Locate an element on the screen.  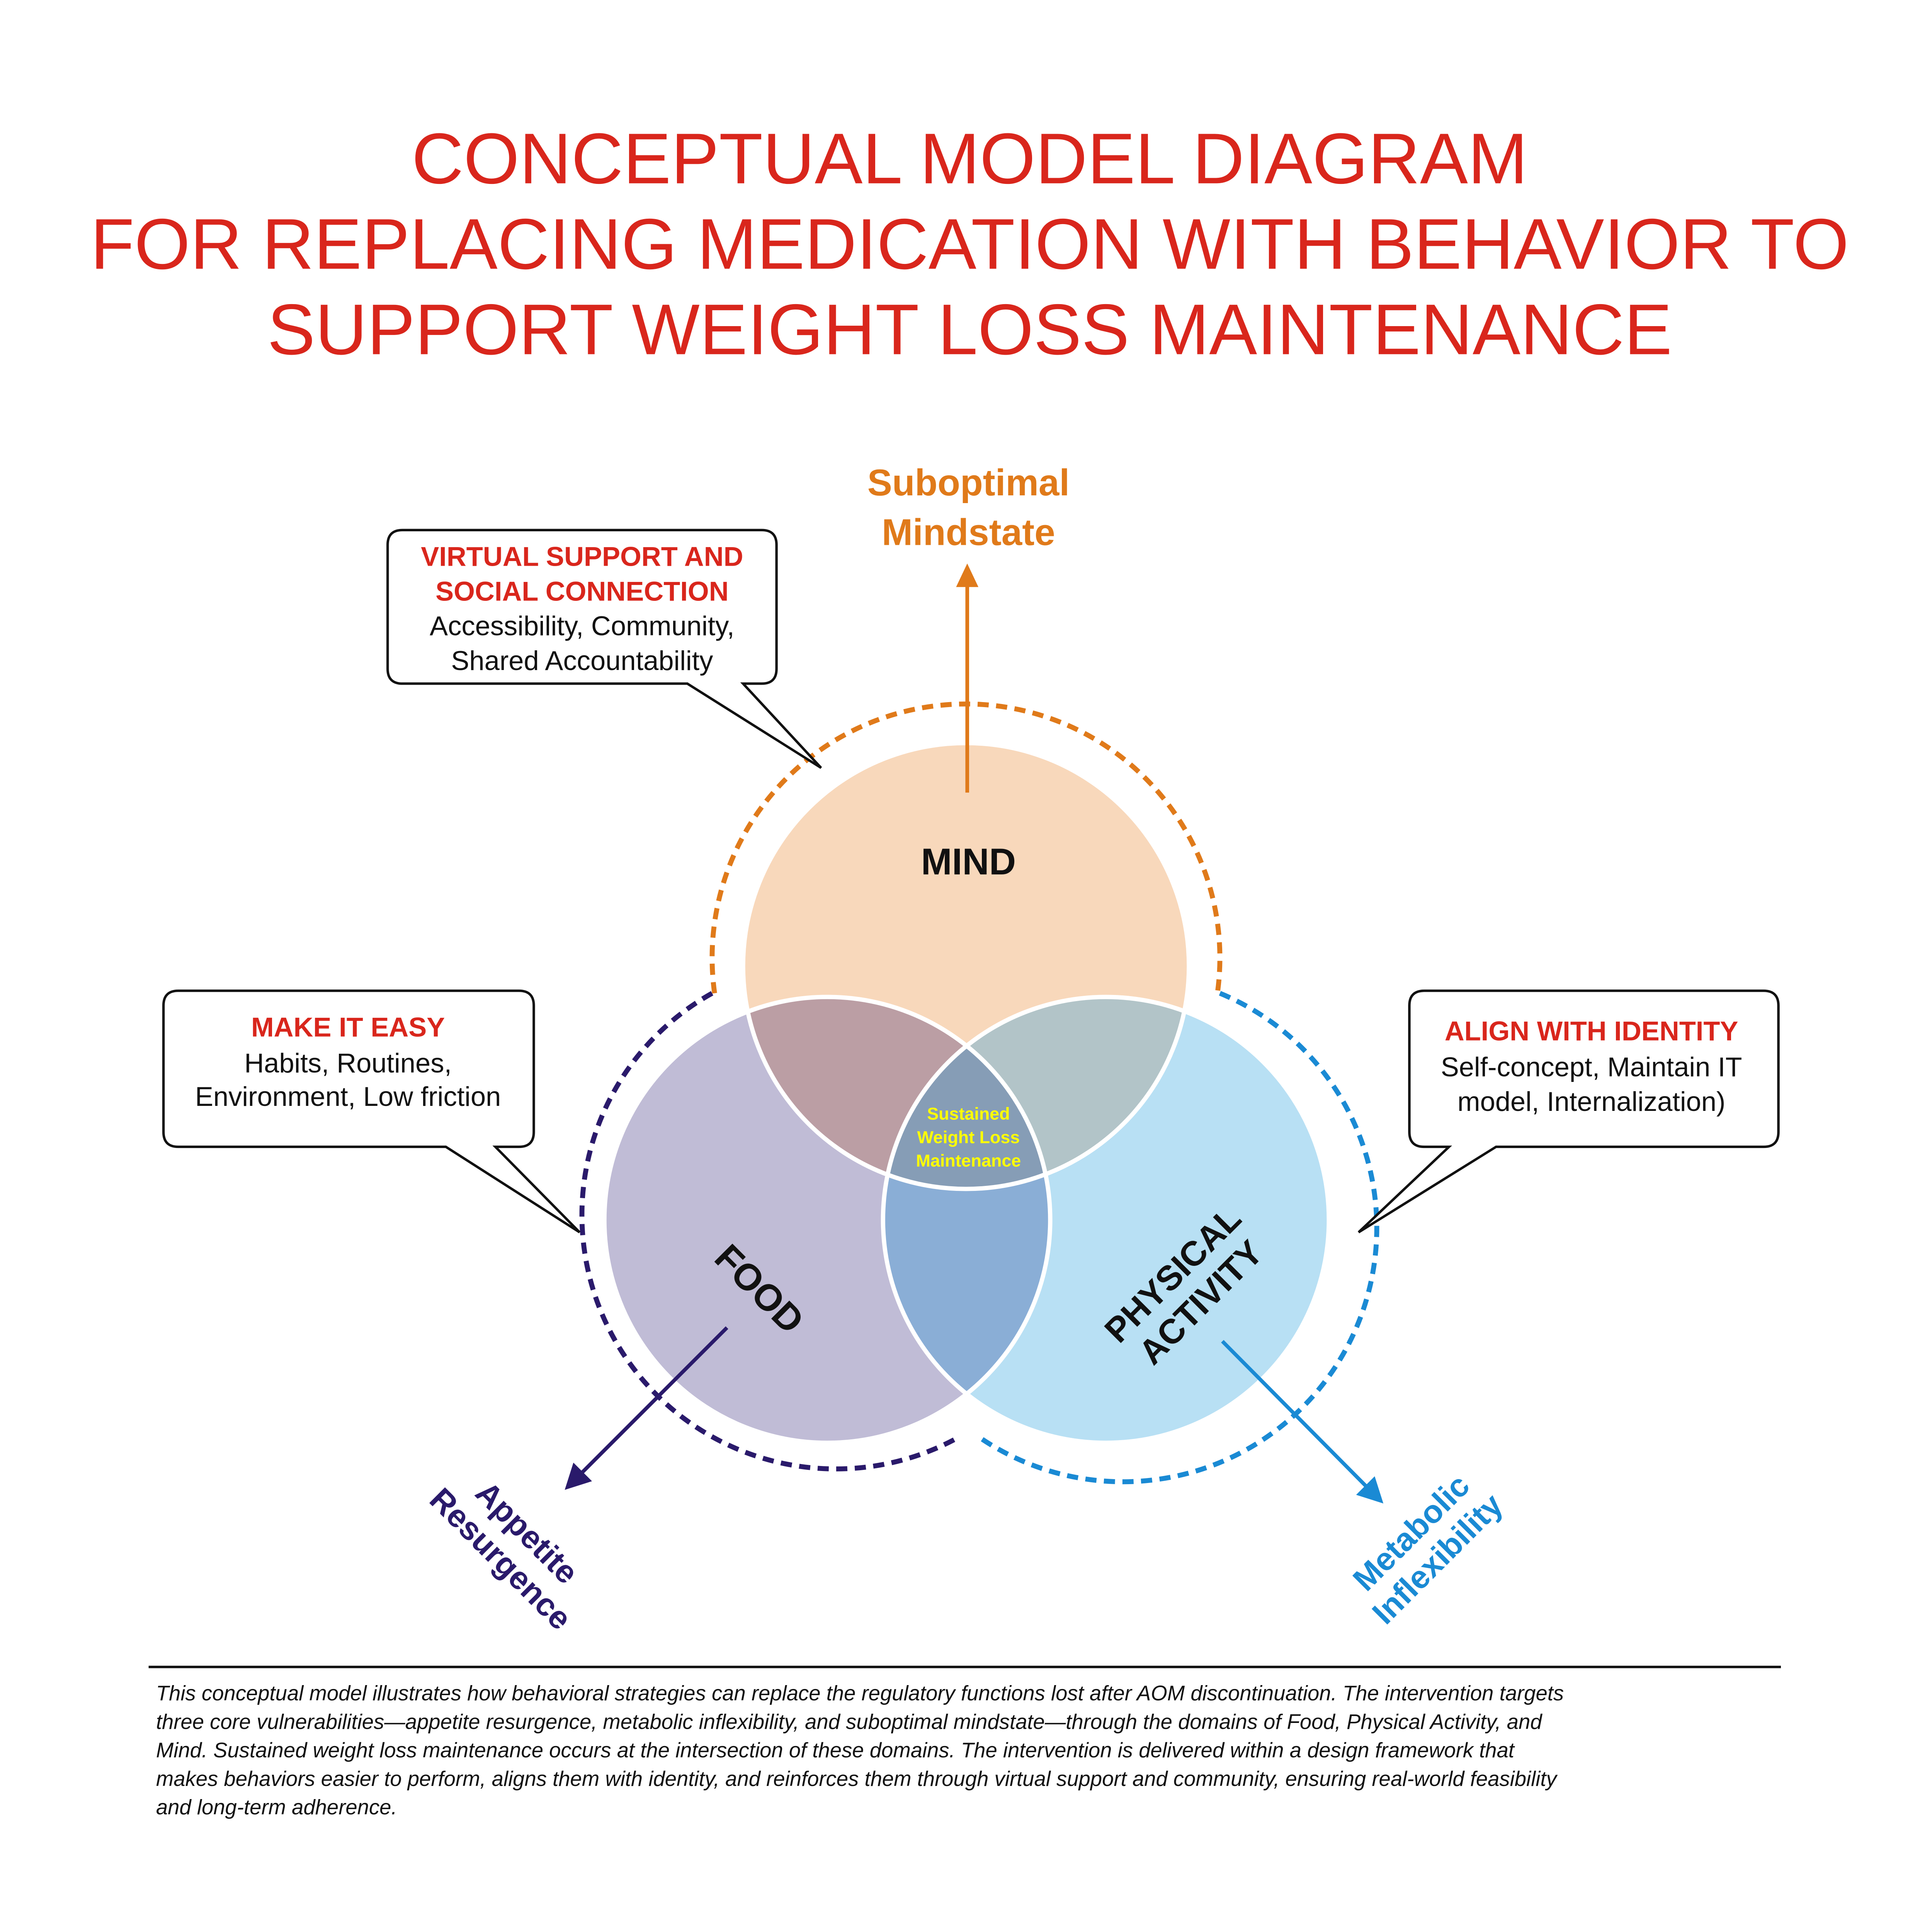
mindstate-line-2: Mindstate is located at coordinates (969, 532).